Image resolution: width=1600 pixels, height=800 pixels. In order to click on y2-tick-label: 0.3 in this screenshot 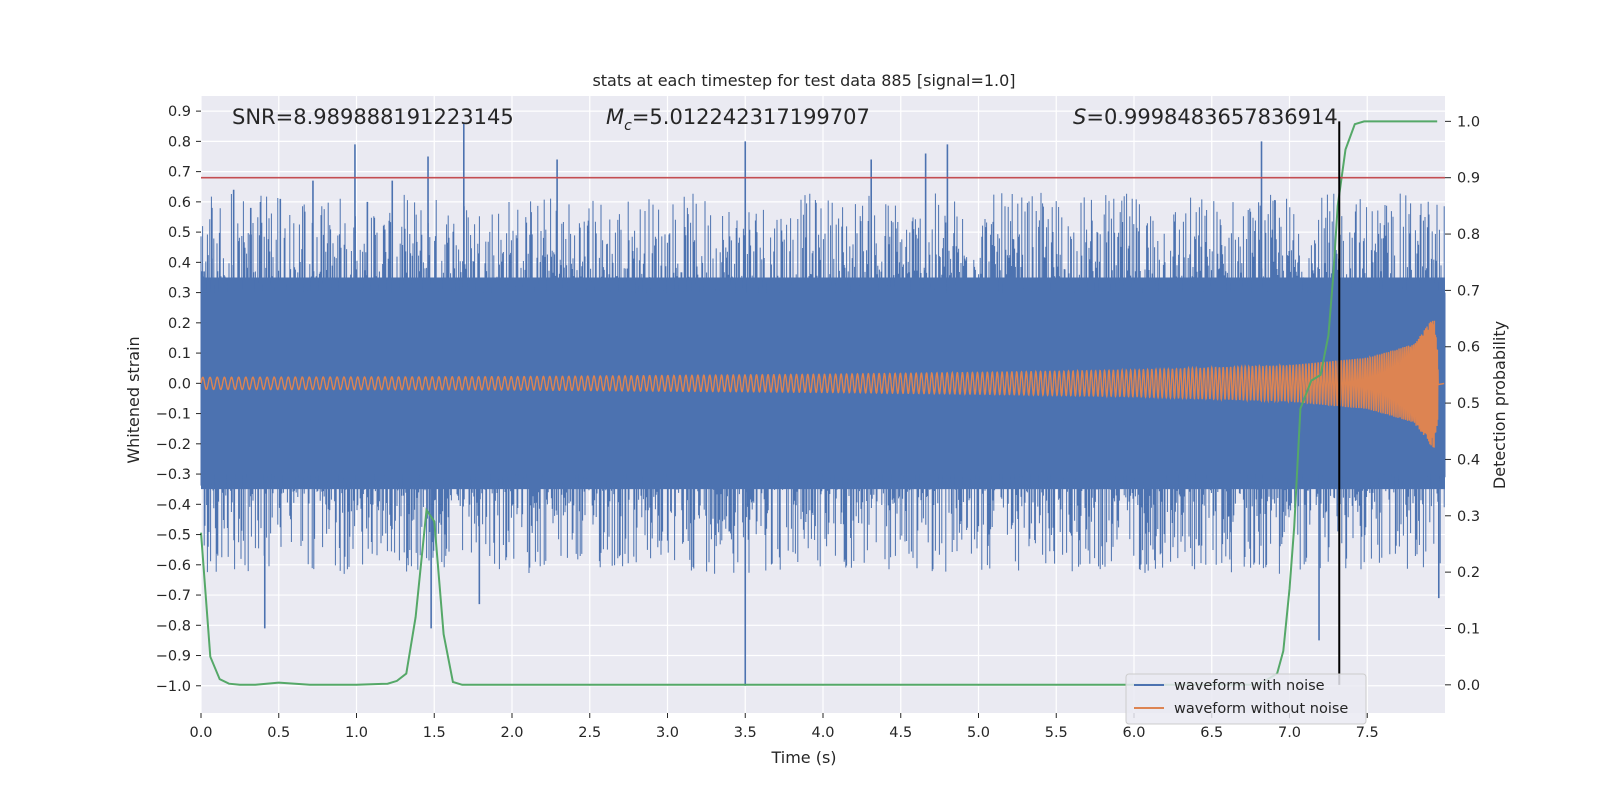, I will do `click(1468, 517)`.